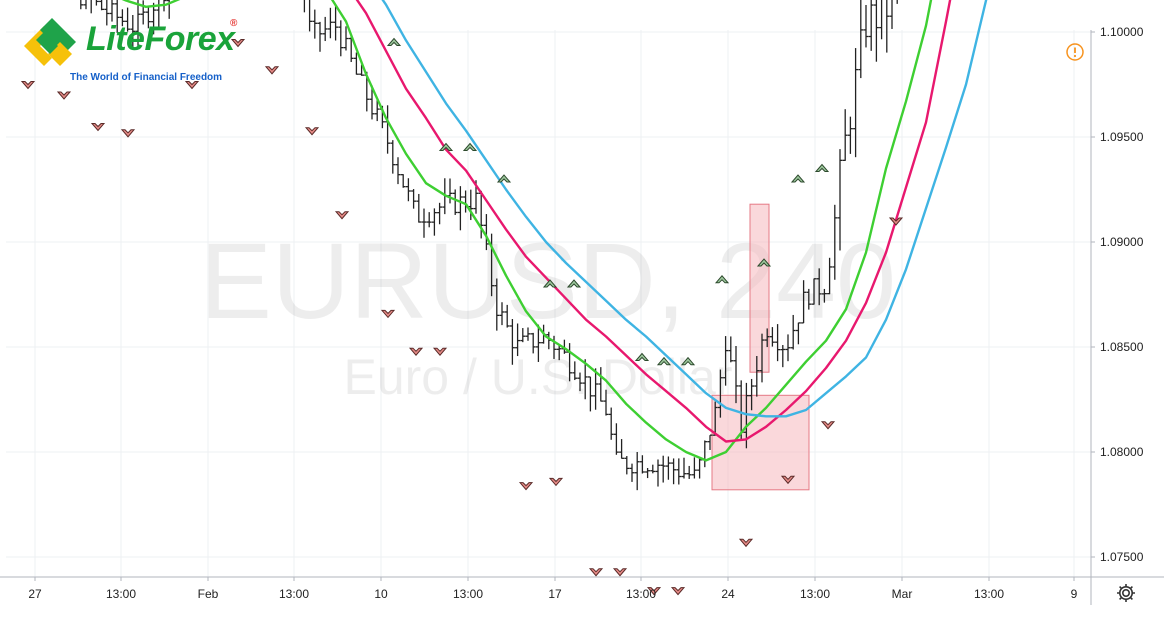 This screenshot has width=1164, height=635. What do you see at coordinates (381, 594) in the screenshot?
I see `time-tick-label: 10` at bounding box center [381, 594].